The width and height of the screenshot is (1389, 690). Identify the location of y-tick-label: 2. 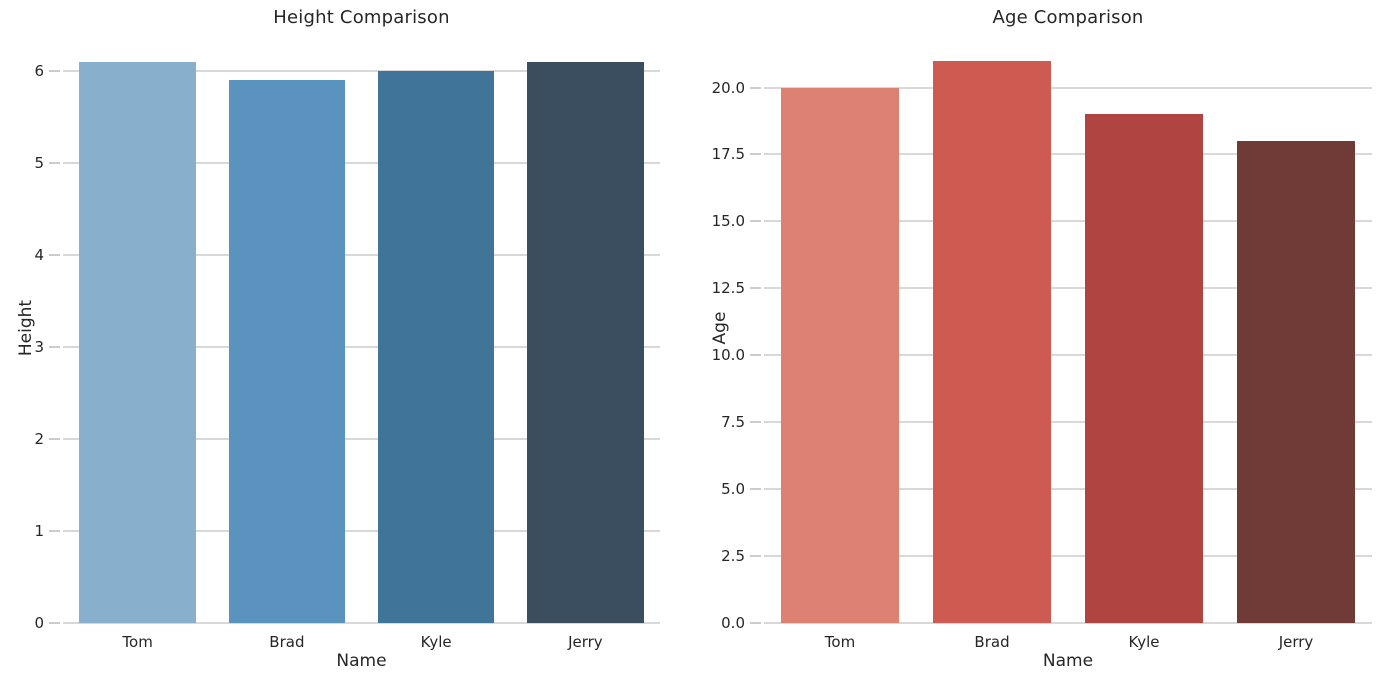
(39, 438).